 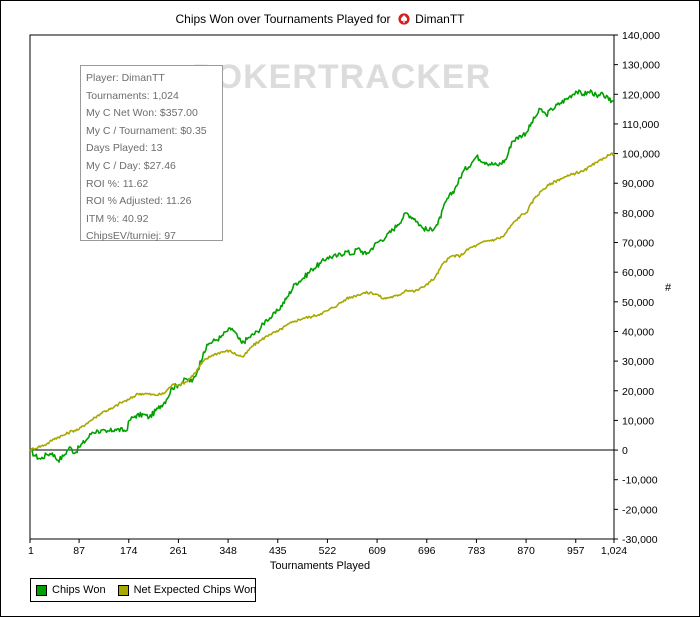 I want to click on y-tick-label: 10,000, so click(x=638, y=421).